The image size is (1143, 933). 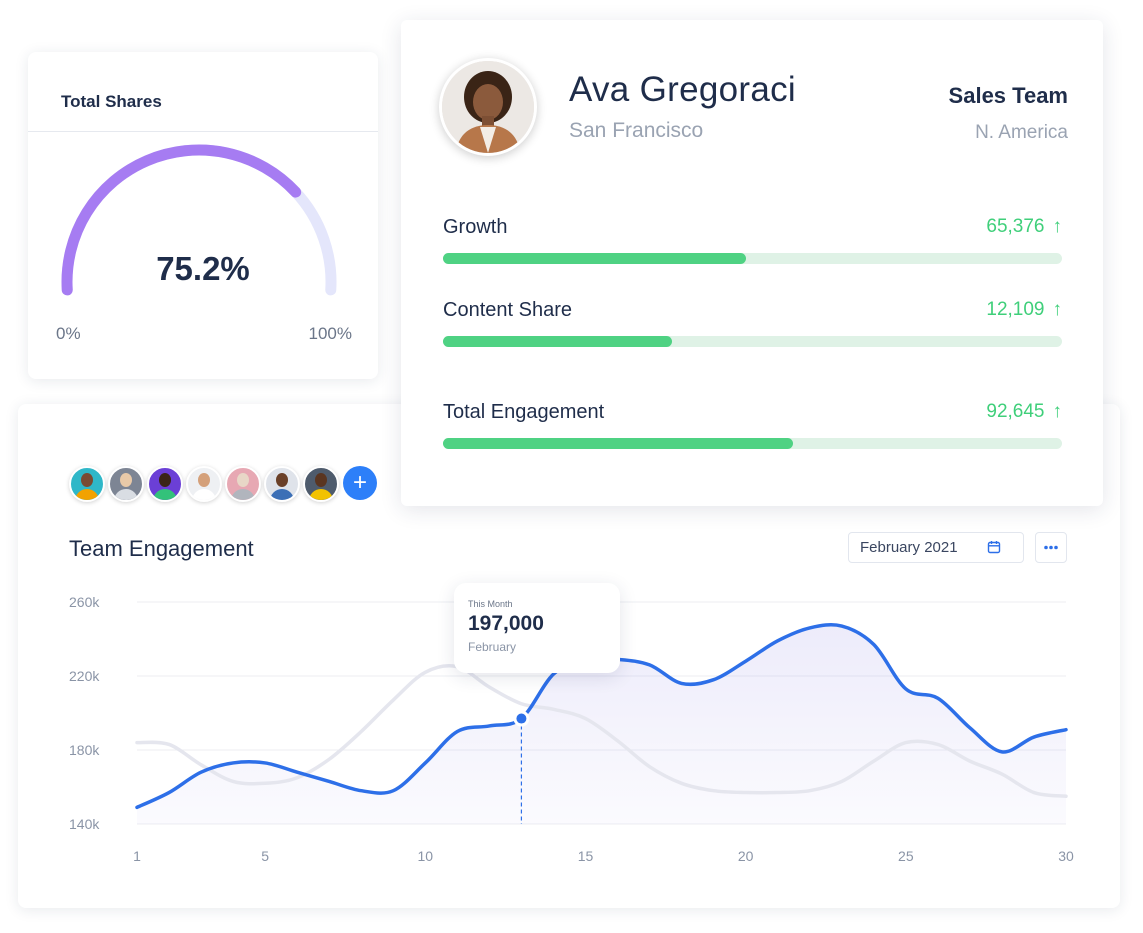 What do you see at coordinates (137, 856) in the screenshot?
I see `x-tick-label: 1` at bounding box center [137, 856].